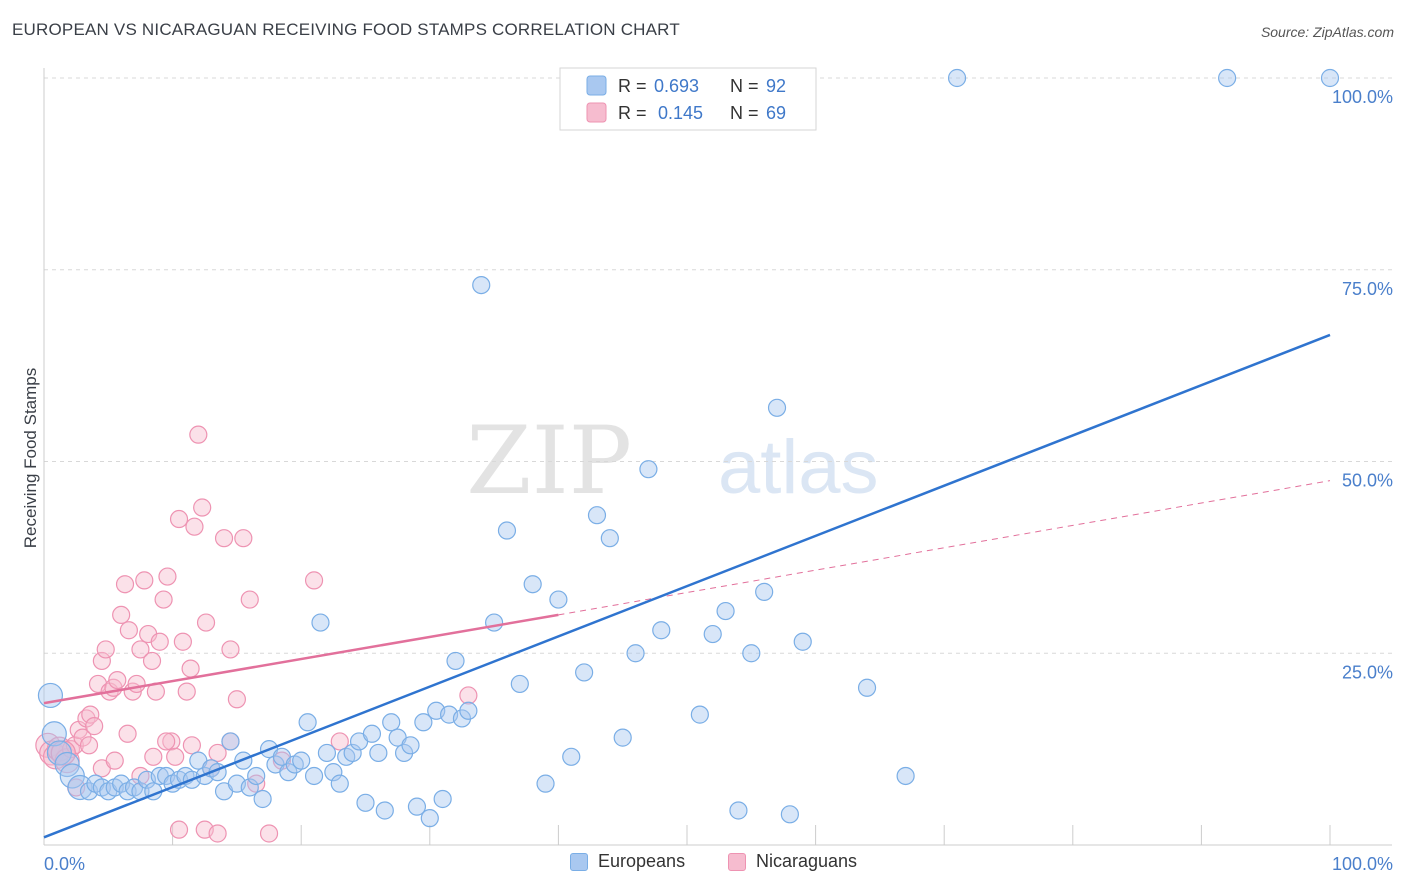 This screenshot has height=892, width=1406. What do you see at coordinates (1367, 481) in the screenshot?
I see `y-tick-label-50: 50.0%` at bounding box center [1367, 481].